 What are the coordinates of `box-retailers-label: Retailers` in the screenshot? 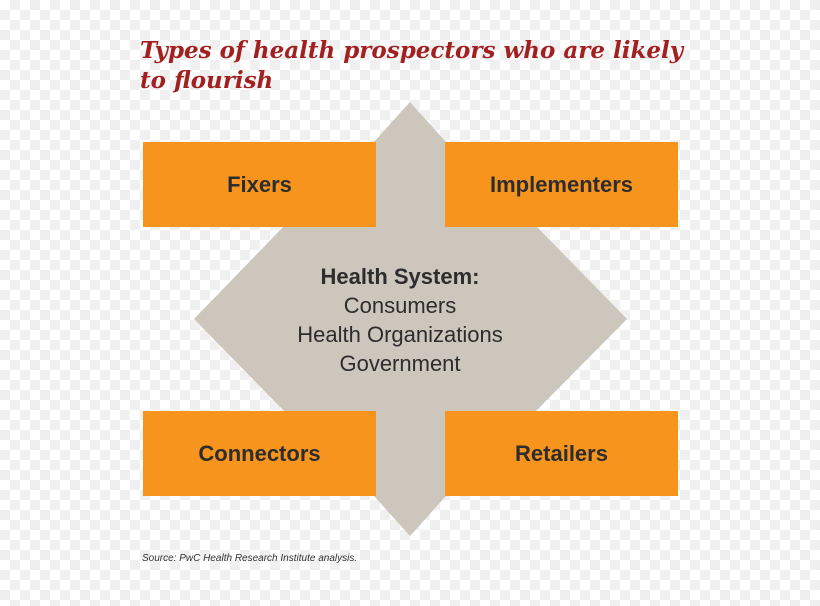 It's located at (561, 453).